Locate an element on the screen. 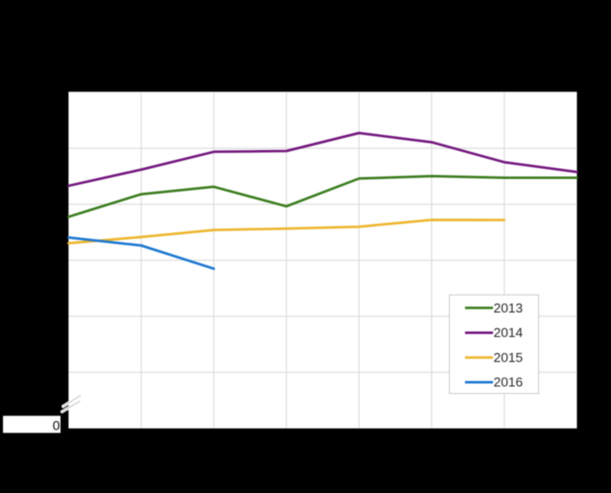  svg-text: 0 is located at coordinates (56, 425).